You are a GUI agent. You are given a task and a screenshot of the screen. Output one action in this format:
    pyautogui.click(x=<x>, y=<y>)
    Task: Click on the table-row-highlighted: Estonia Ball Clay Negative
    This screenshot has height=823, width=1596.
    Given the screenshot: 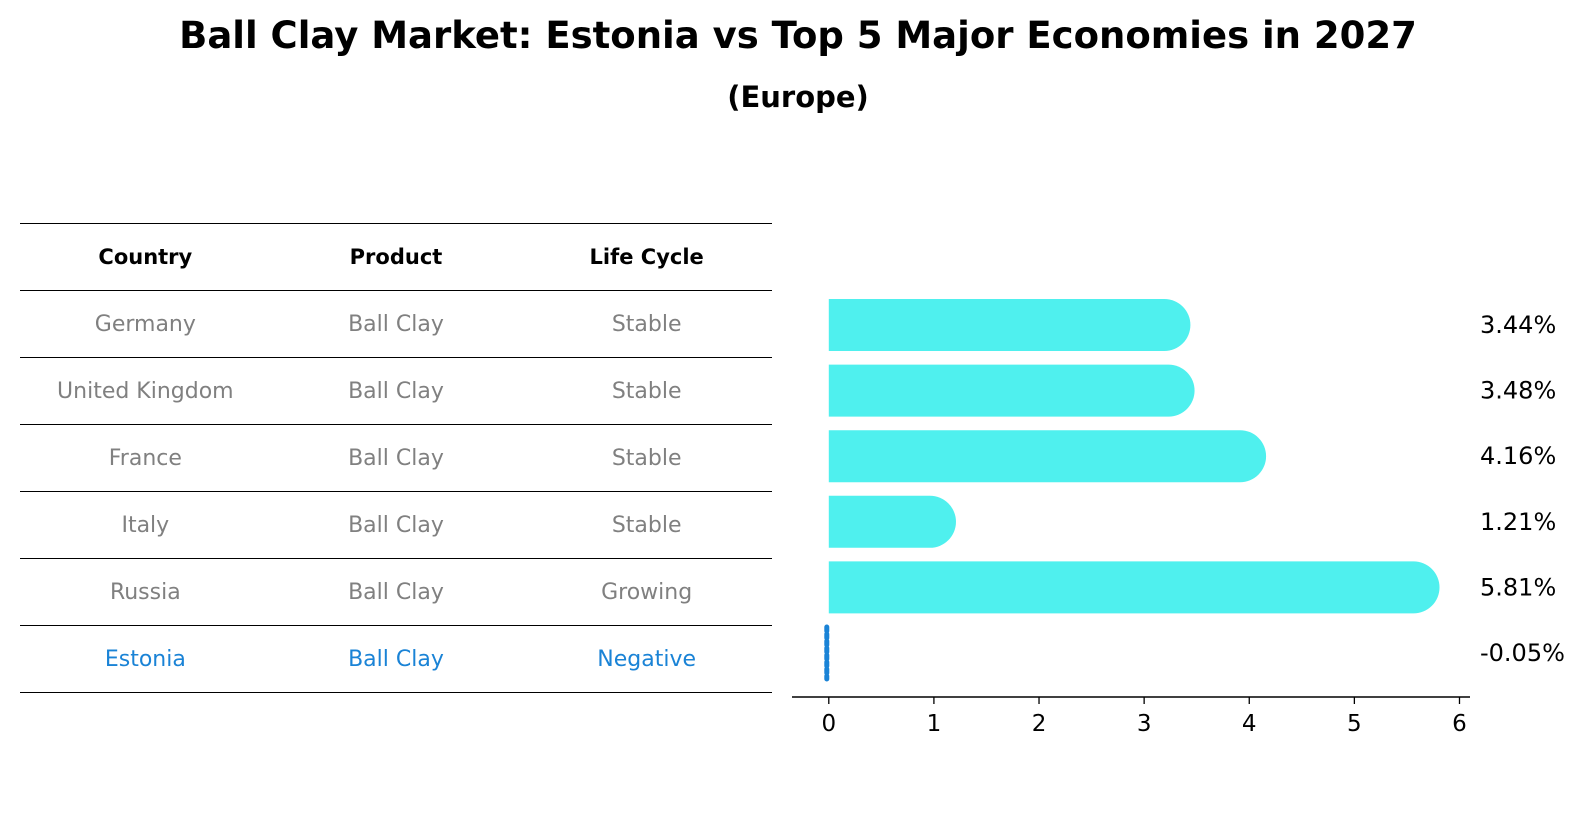 What is the action you would take?
    pyautogui.click(x=396, y=659)
    